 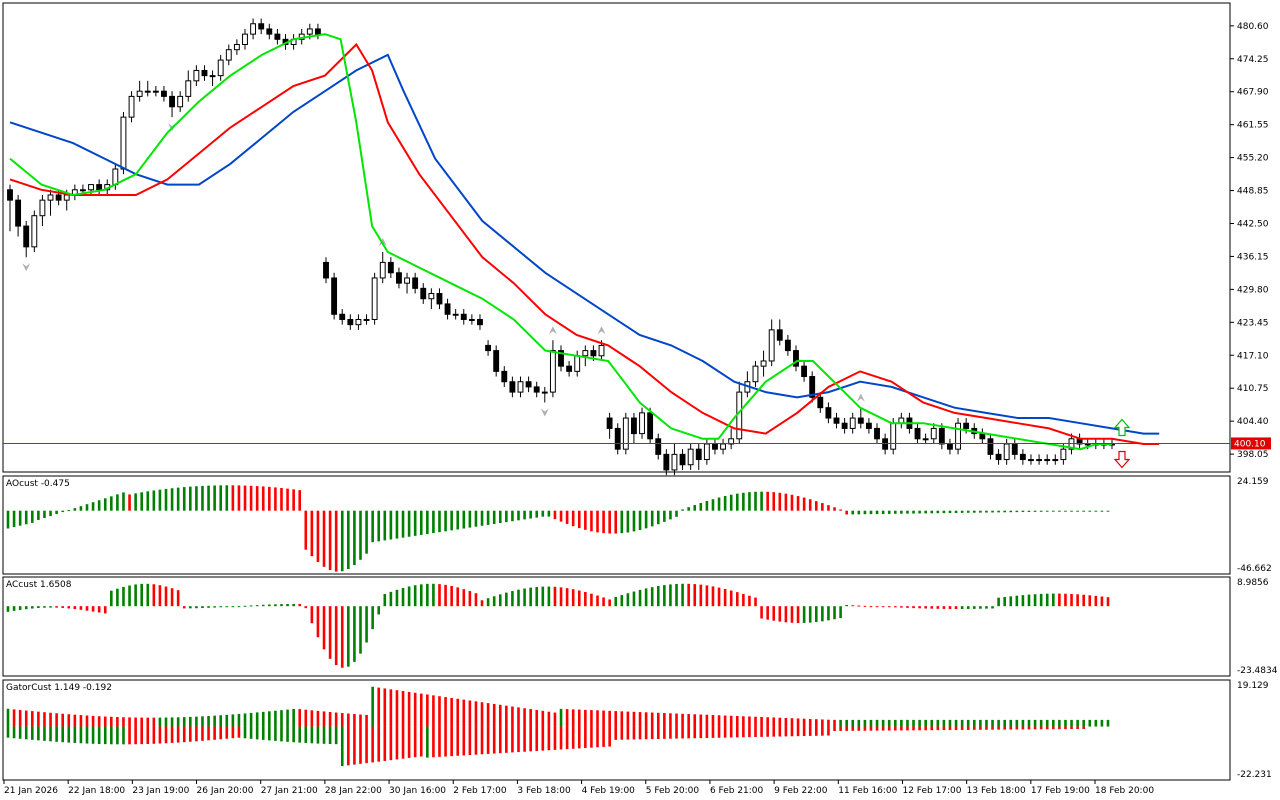 I want to click on pane-frame, so click(x=616, y=626).